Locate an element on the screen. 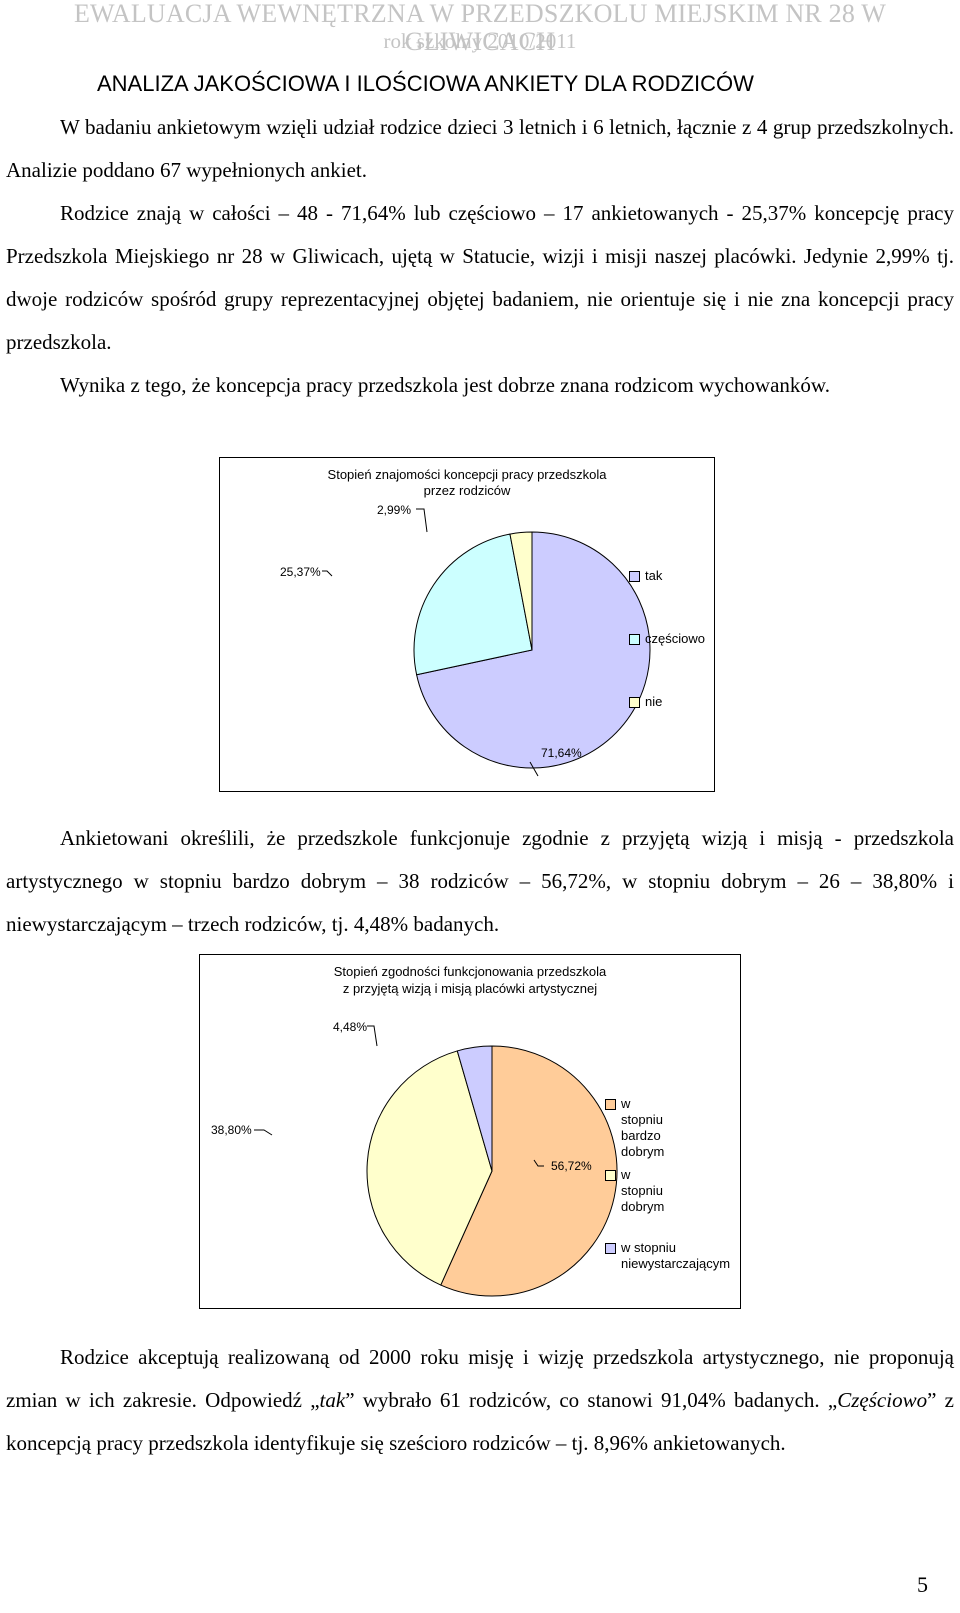  chart-1-label-nie: 2,99% is located at coordinates (394, 510).